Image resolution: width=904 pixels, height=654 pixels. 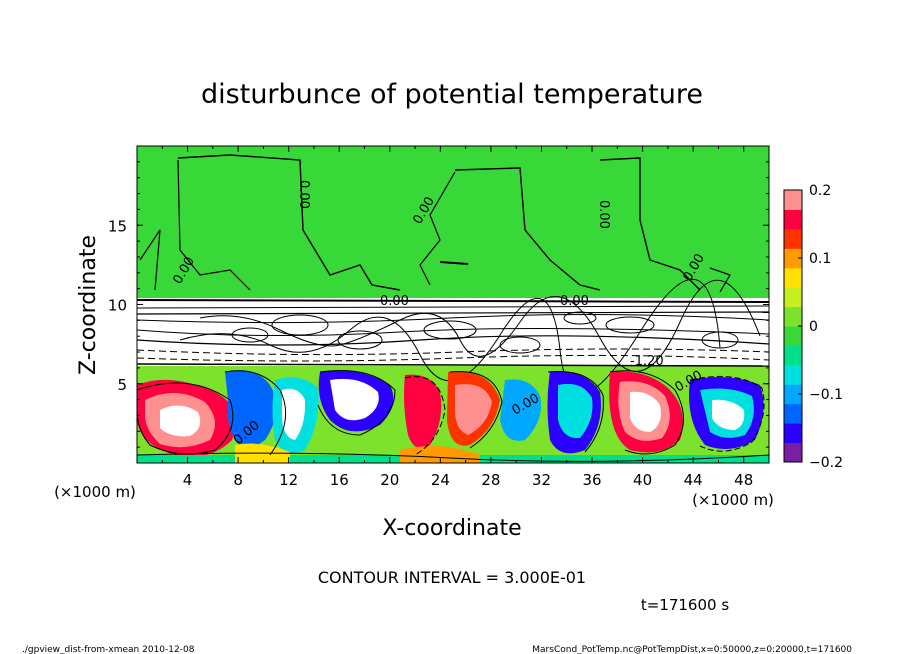 I want to click on footer-left: ./gpview_dist-from-xmean 2010-12-08, so click(x=108, y=649).